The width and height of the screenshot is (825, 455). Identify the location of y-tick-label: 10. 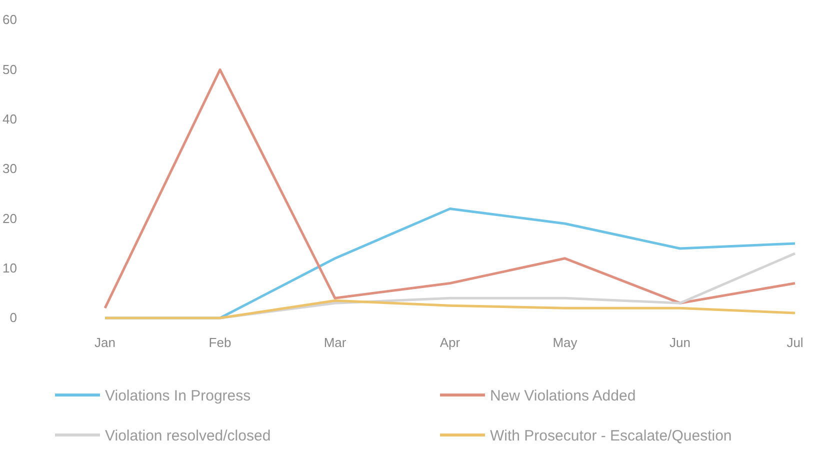
(9, 268).